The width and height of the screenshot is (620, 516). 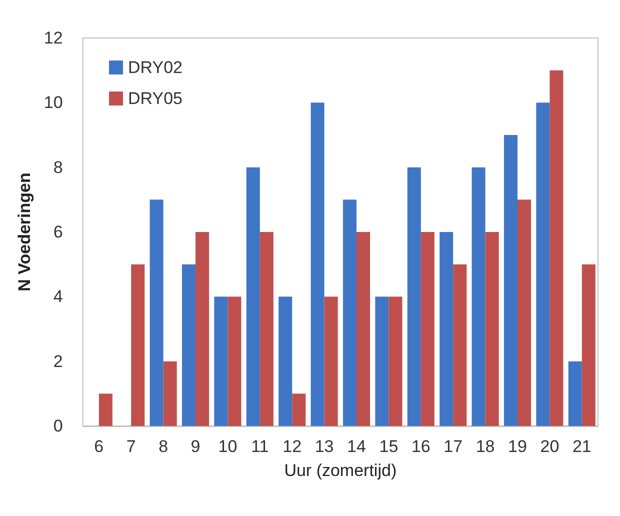 What do you see at coordinates (228, 446) in the screenshot?
I see `x-tick-label: 10` at bounding box center [228, 446].